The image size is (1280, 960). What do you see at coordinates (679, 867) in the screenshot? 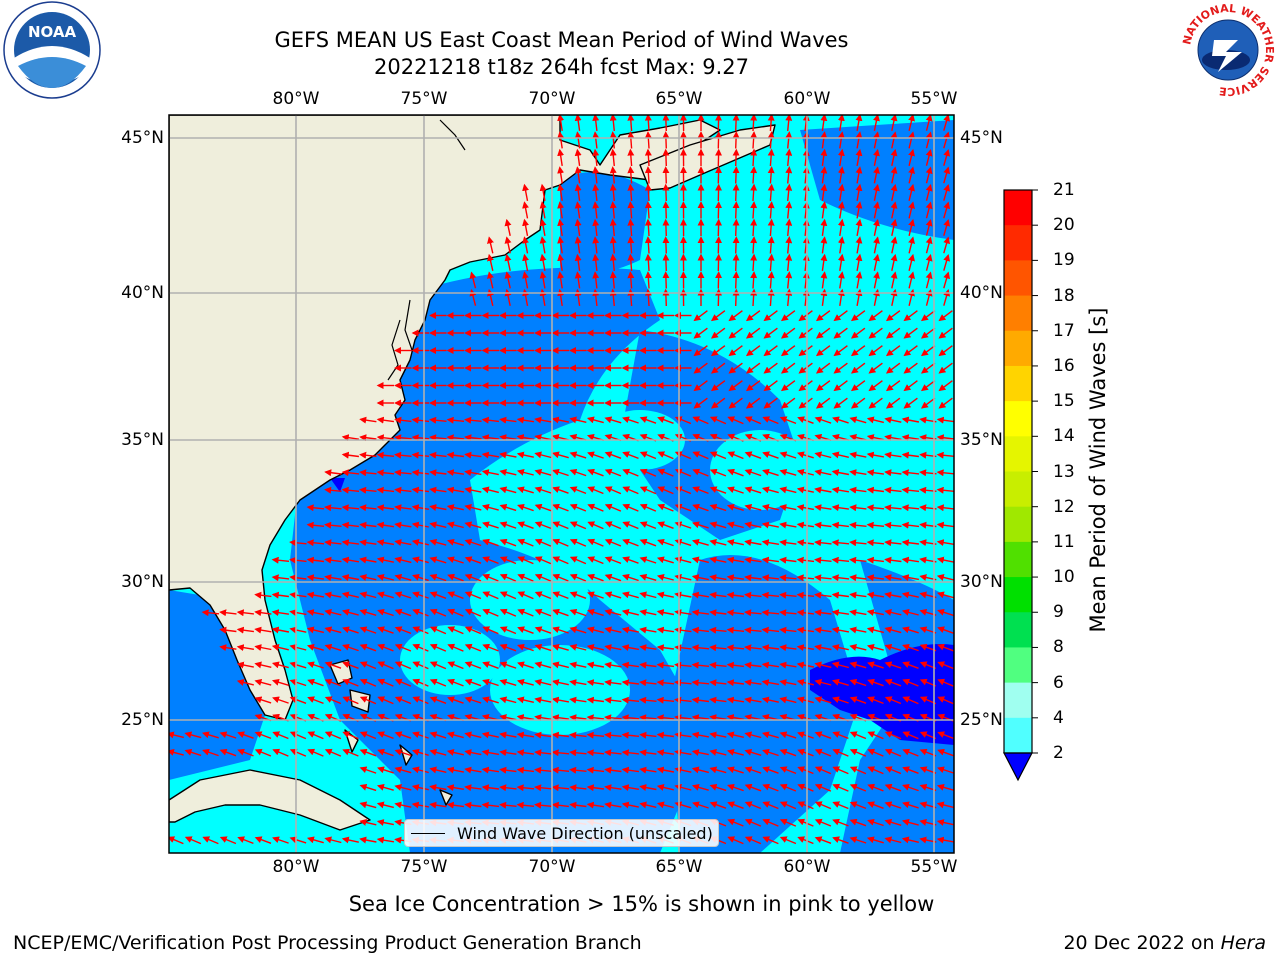
I see `lon-tick-bottom: 65°W` at bounding box center [679, 867].